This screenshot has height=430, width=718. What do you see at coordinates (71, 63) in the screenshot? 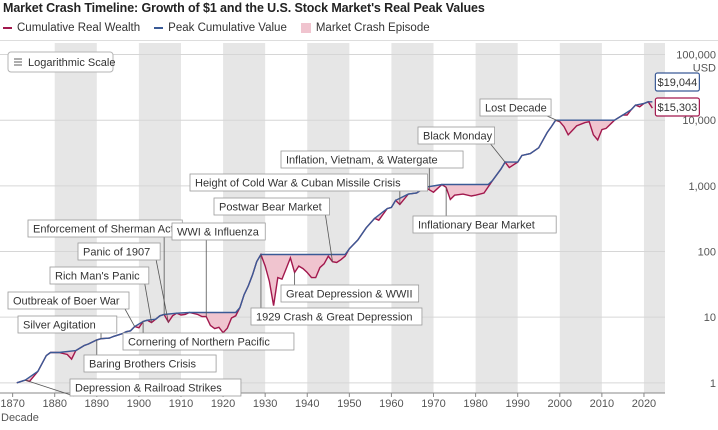
I see `log-scale-button-label: Logarithmic Scale` at bounding box center [71, 63].